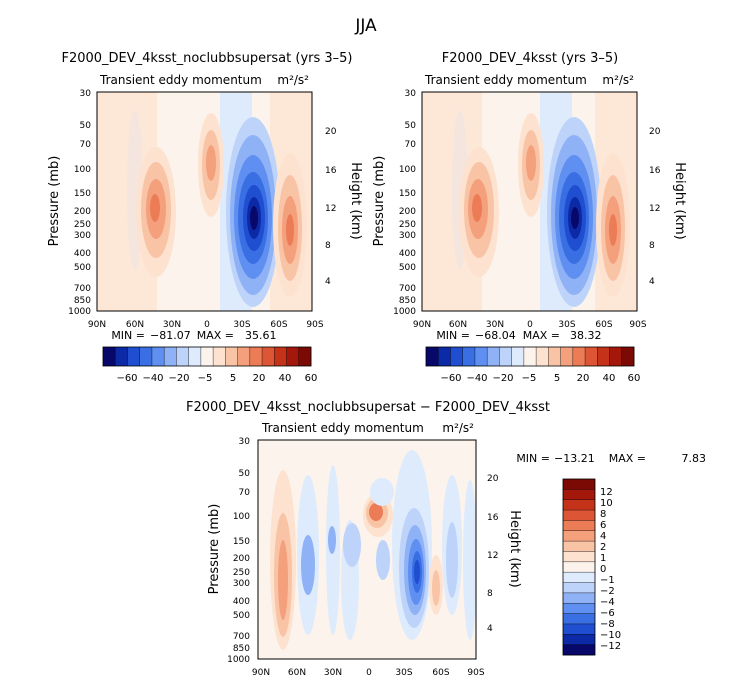 This screenshot has height=680, width=733. Describe the element at coordinates (97, 325) in the screenshot. I see `x-tick-label: 90N` at that location.